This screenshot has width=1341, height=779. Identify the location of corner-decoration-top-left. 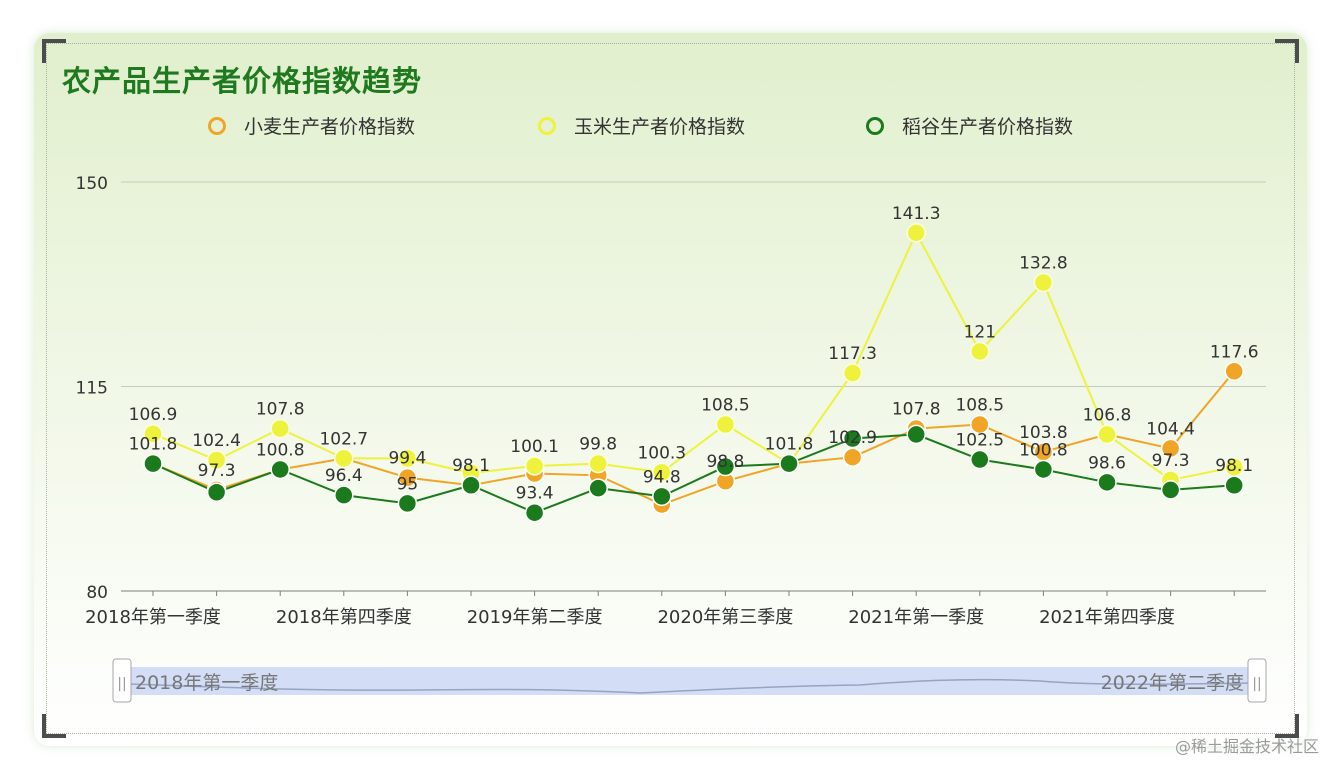
(54, 51).